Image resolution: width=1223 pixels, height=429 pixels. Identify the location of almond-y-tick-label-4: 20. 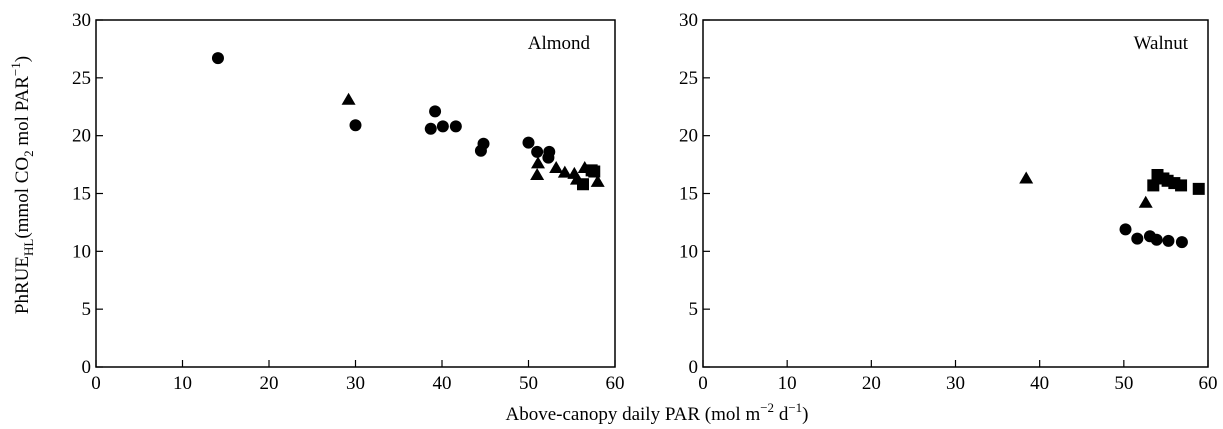
(81, 136).